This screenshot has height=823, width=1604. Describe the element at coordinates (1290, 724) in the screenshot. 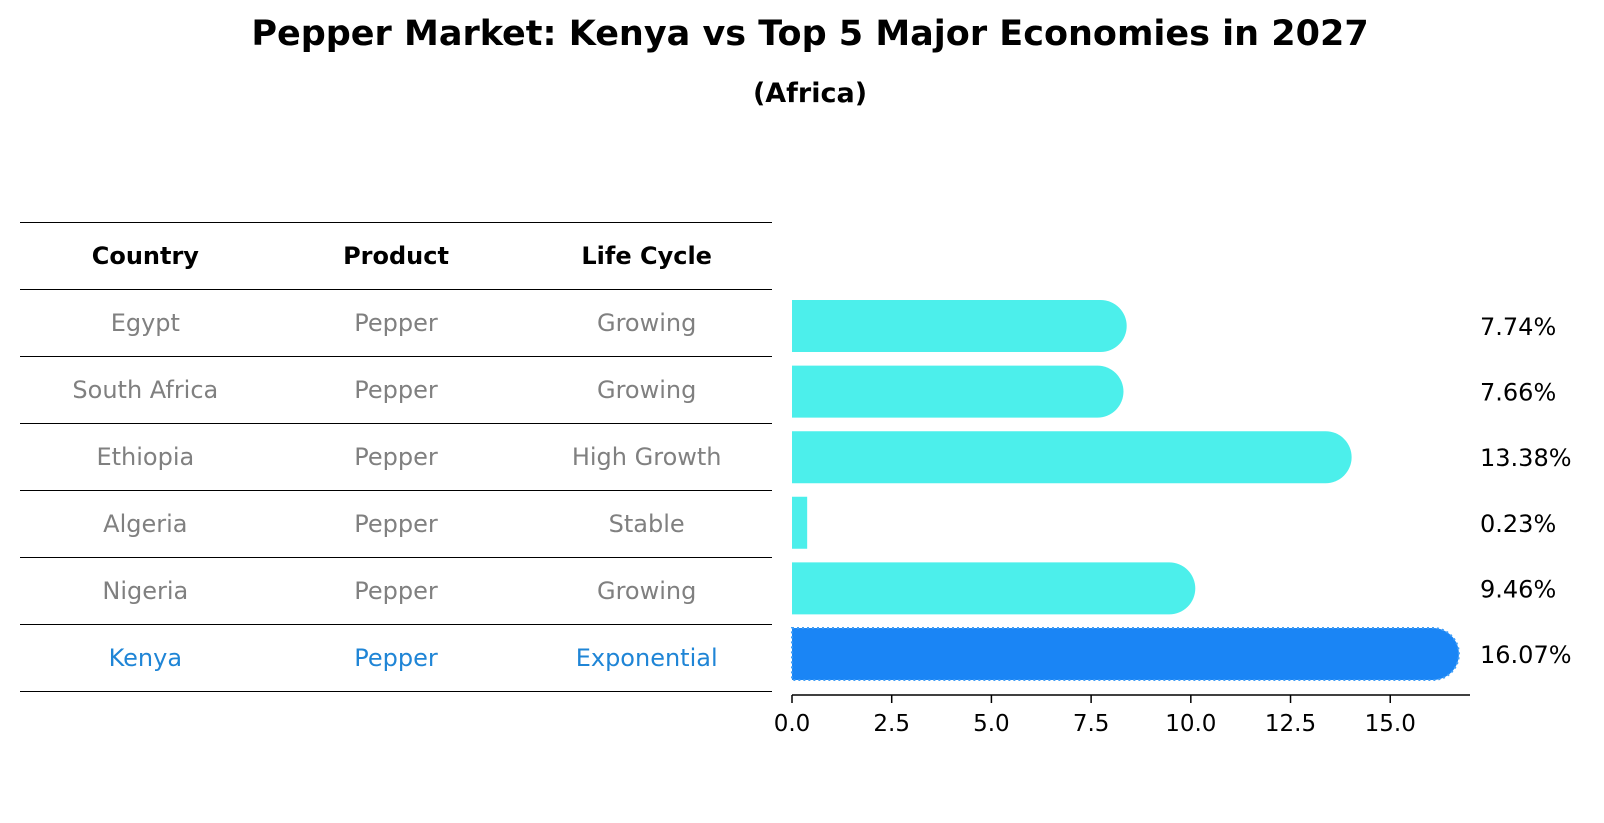

I see `x-tick-label: 12.5` at that location.